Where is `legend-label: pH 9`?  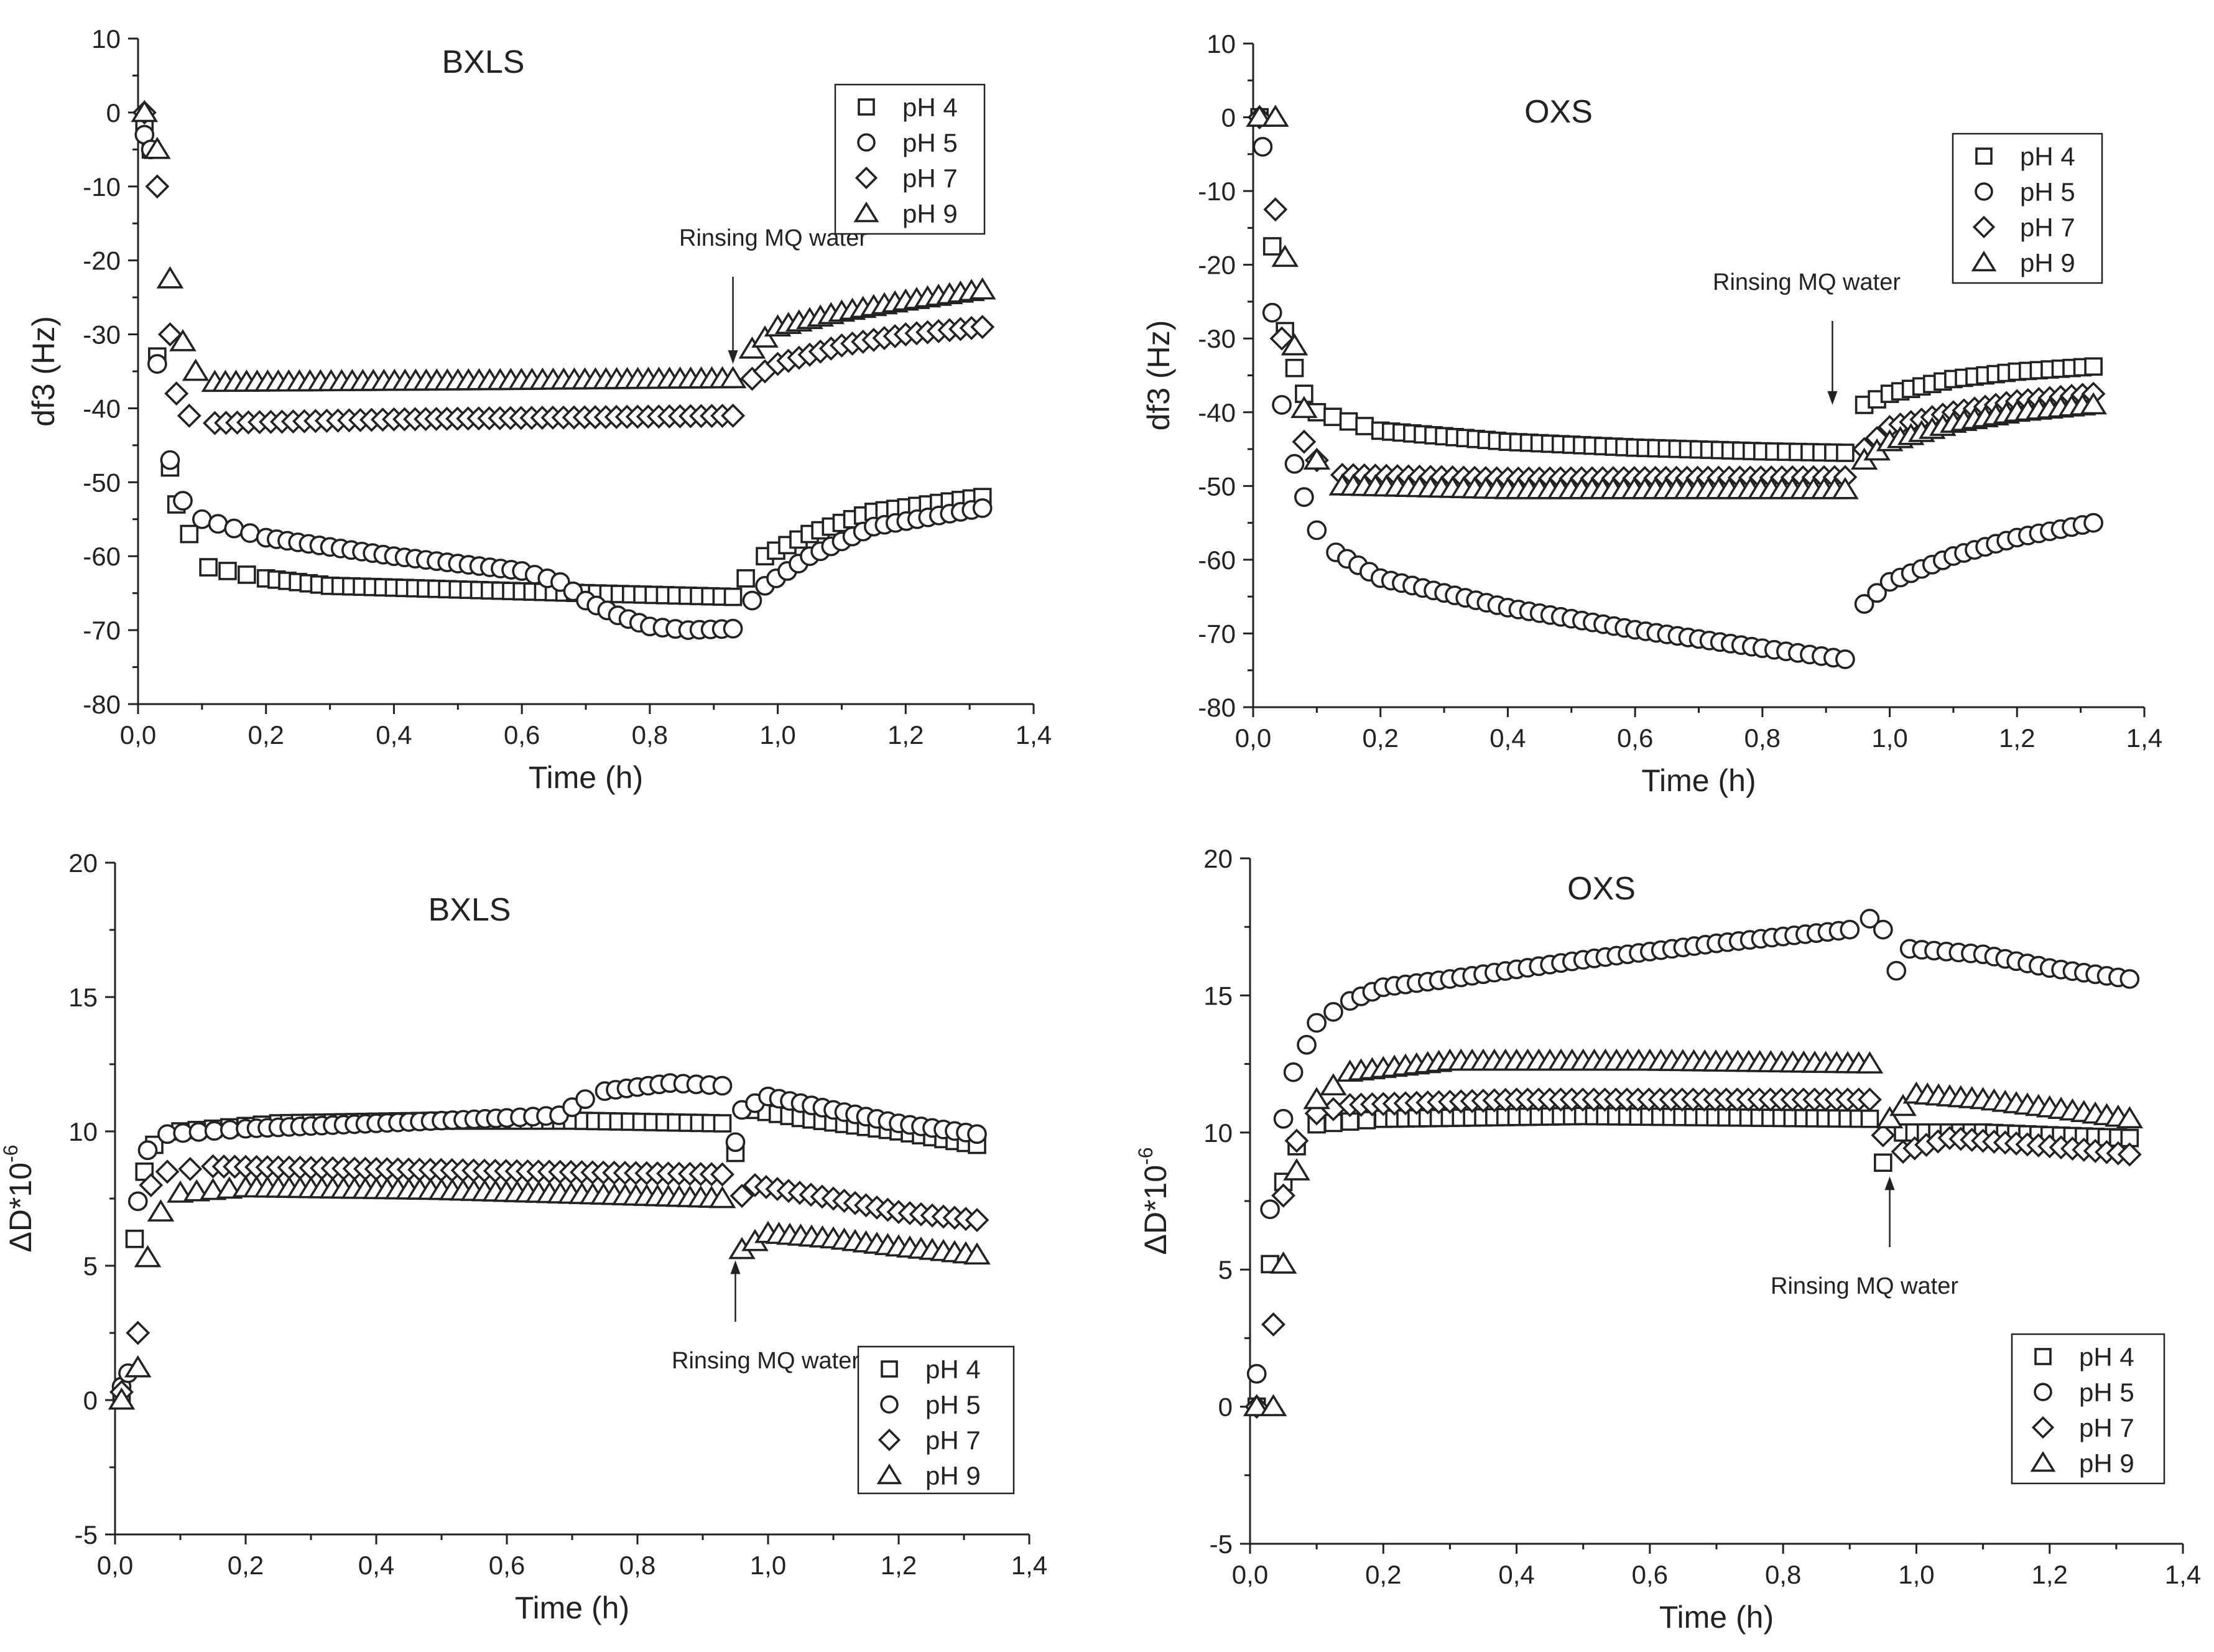 legend-label: pH 9 is located at coordinates (2047, 262).